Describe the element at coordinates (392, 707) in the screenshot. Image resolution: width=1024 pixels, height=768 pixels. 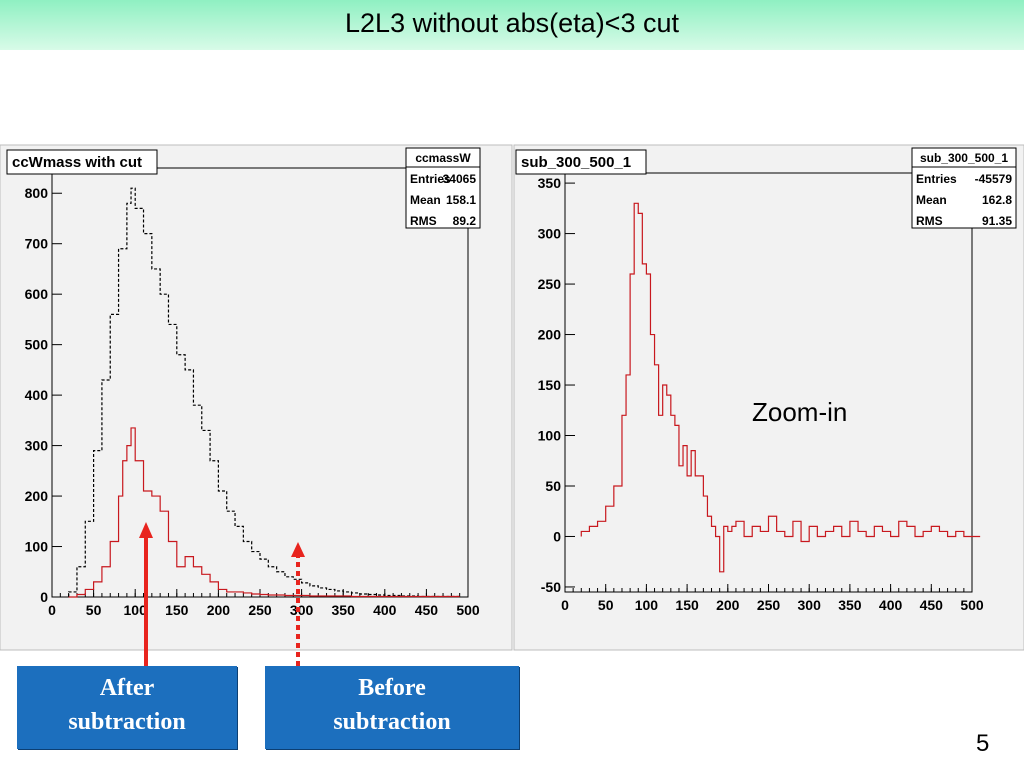
I see `before-subtraction-callout: Before subtraction` at that location.